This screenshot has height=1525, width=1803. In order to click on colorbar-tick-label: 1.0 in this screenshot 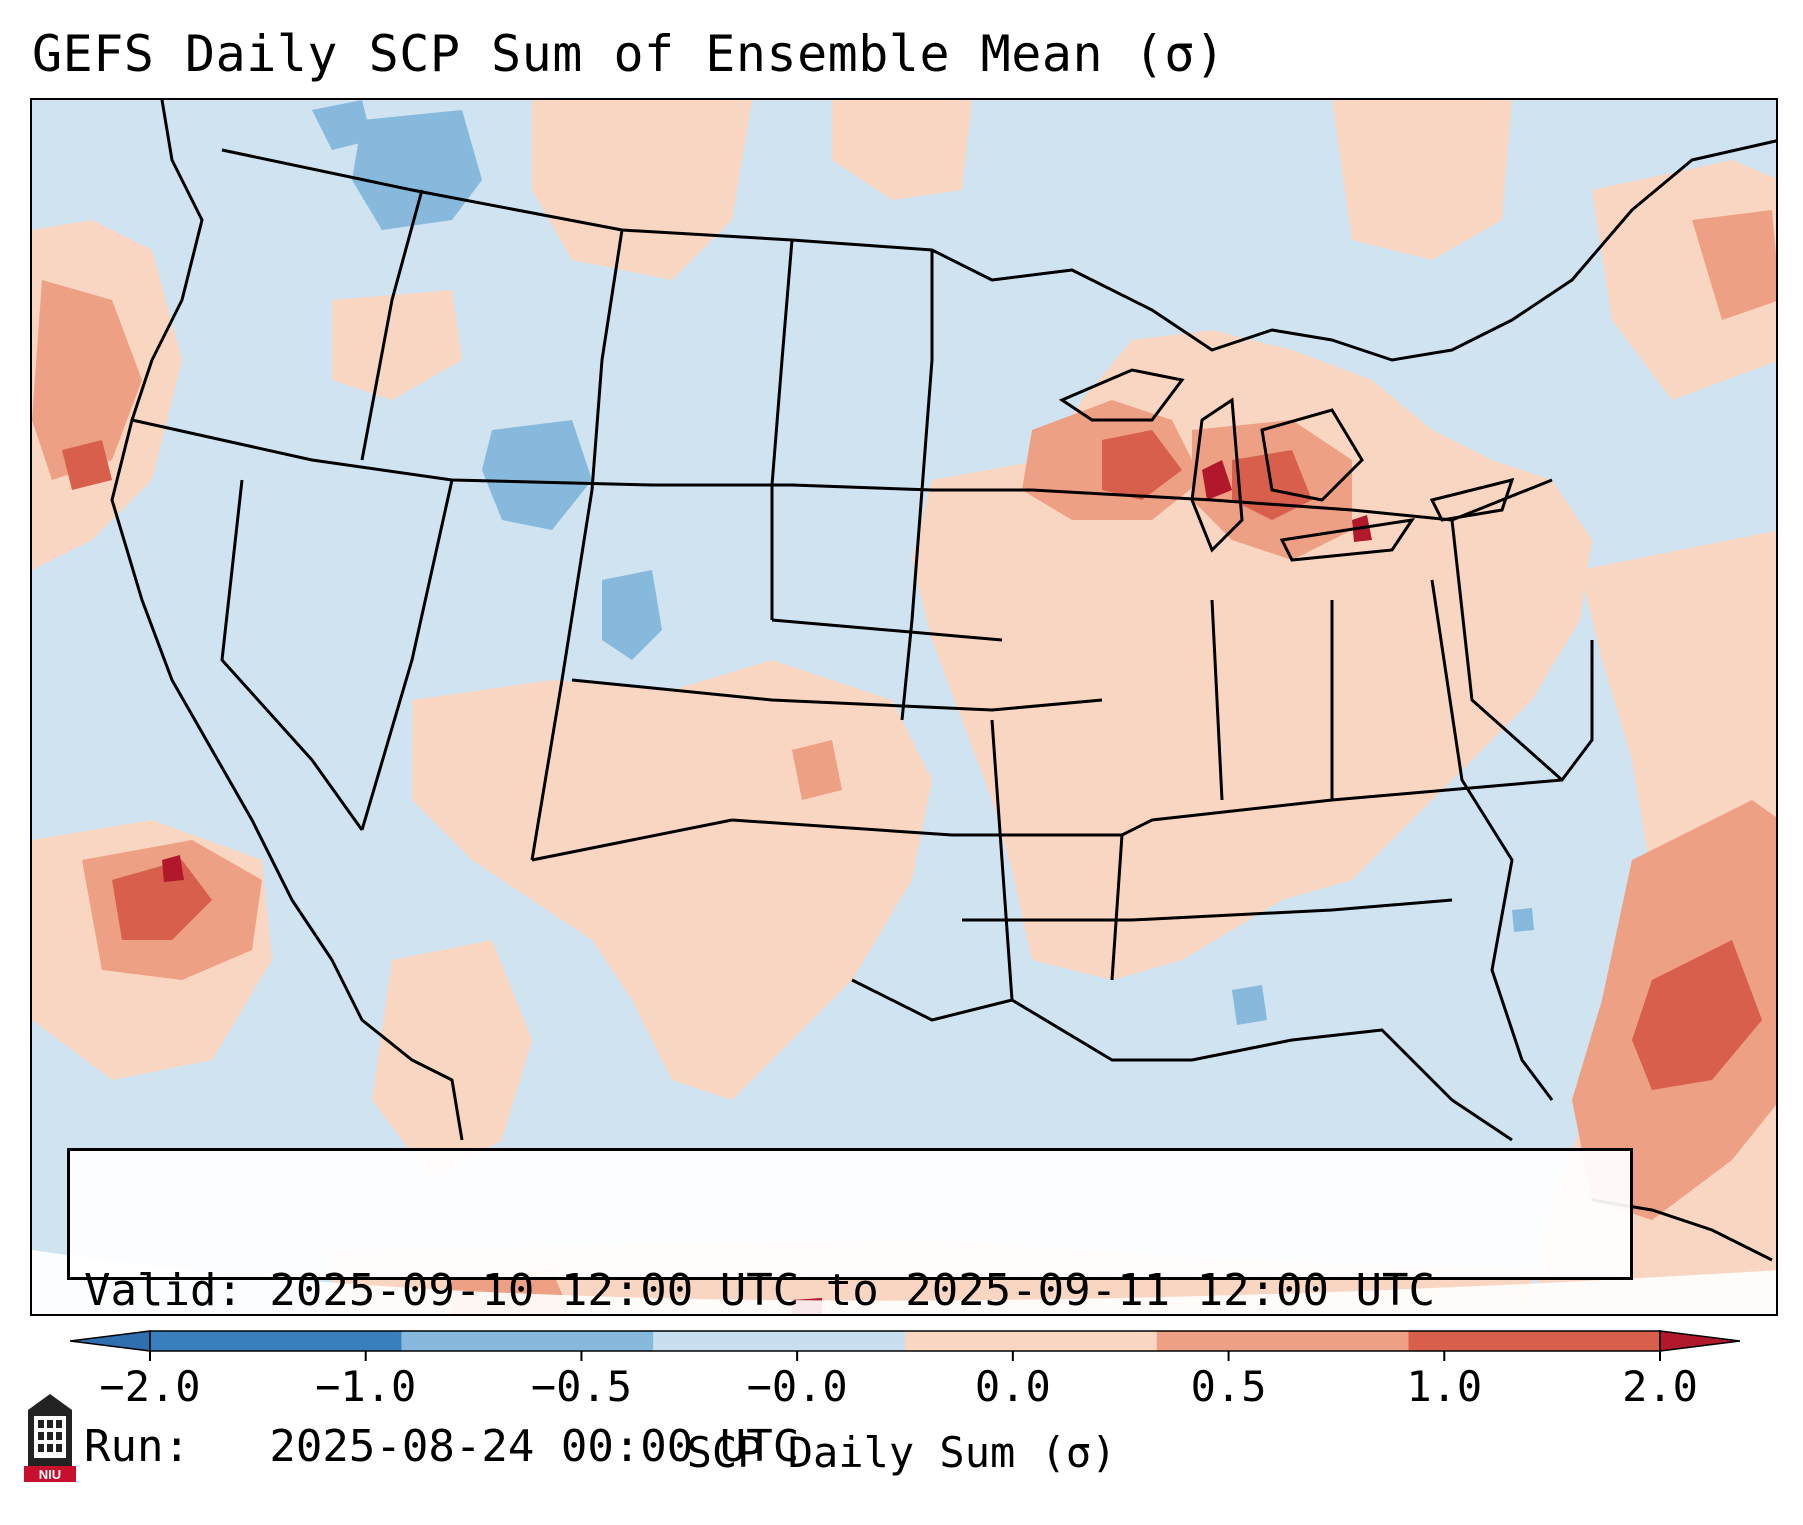, I will do `click(1444, 1386)`.